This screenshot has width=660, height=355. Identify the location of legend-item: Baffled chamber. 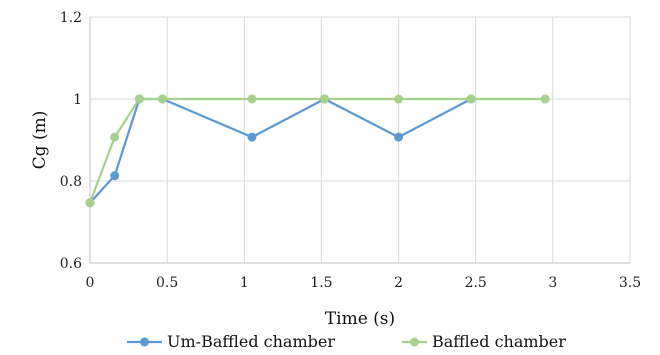
(484, 341).